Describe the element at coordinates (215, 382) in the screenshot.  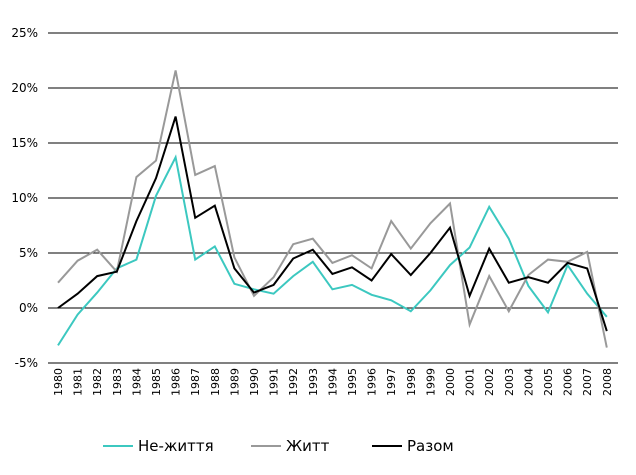
I see `x-tick-label: 1988` at that location.